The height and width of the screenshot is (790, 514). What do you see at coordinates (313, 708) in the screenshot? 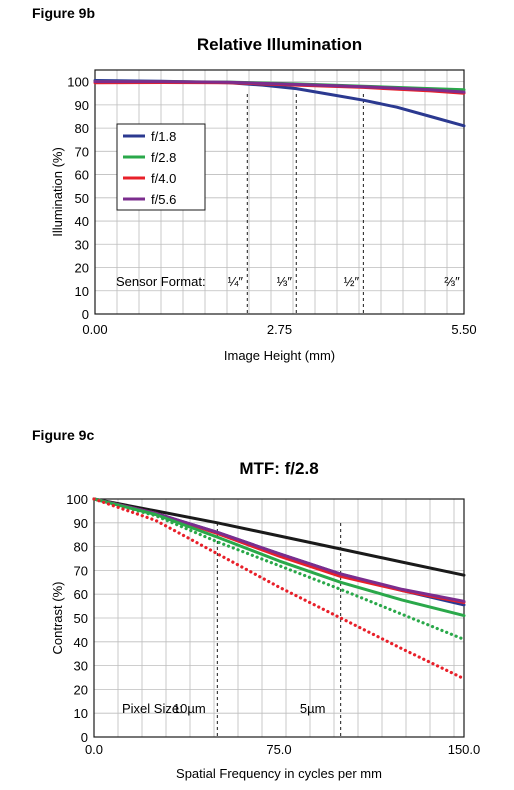
I see `reference-label-5-m: 5µm` at bounding box center [313, 708].